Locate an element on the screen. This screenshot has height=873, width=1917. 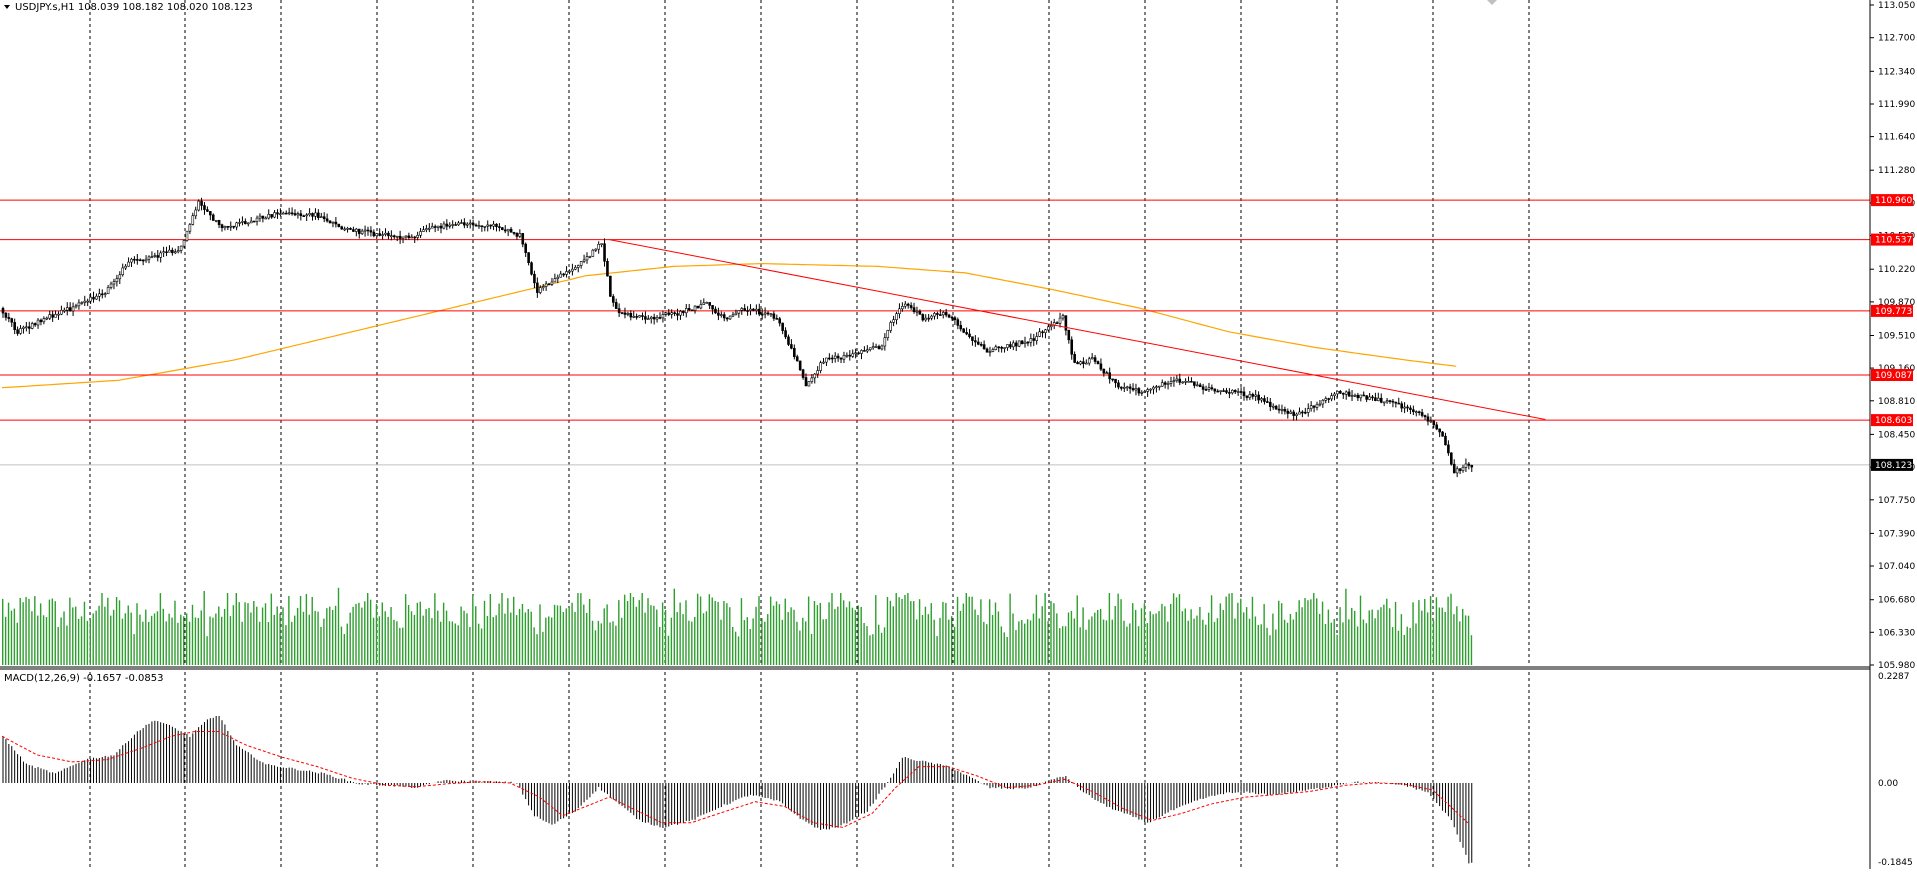
moving-average-line is located at coordinates (729, 325).